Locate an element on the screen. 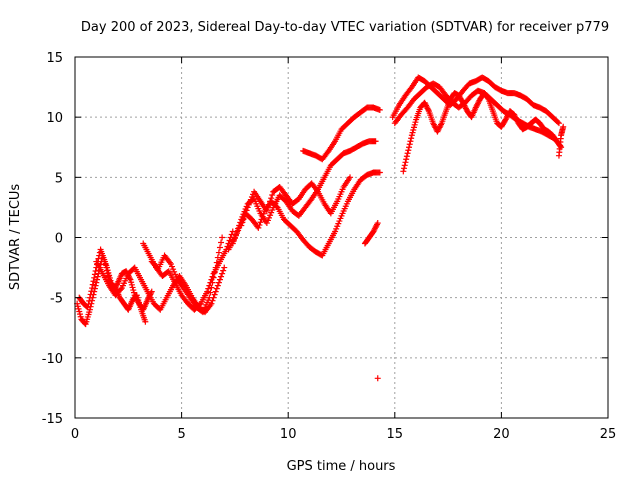 Image resolution: width=640 pixels, height=480 pixels. series-arc-late-a is located at coordinates (475, 100).